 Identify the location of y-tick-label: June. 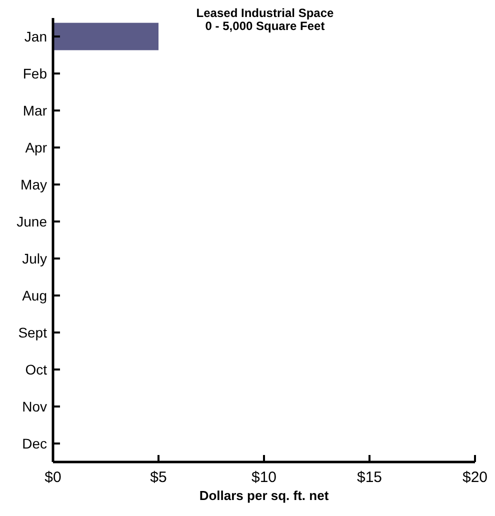
(32, 221).